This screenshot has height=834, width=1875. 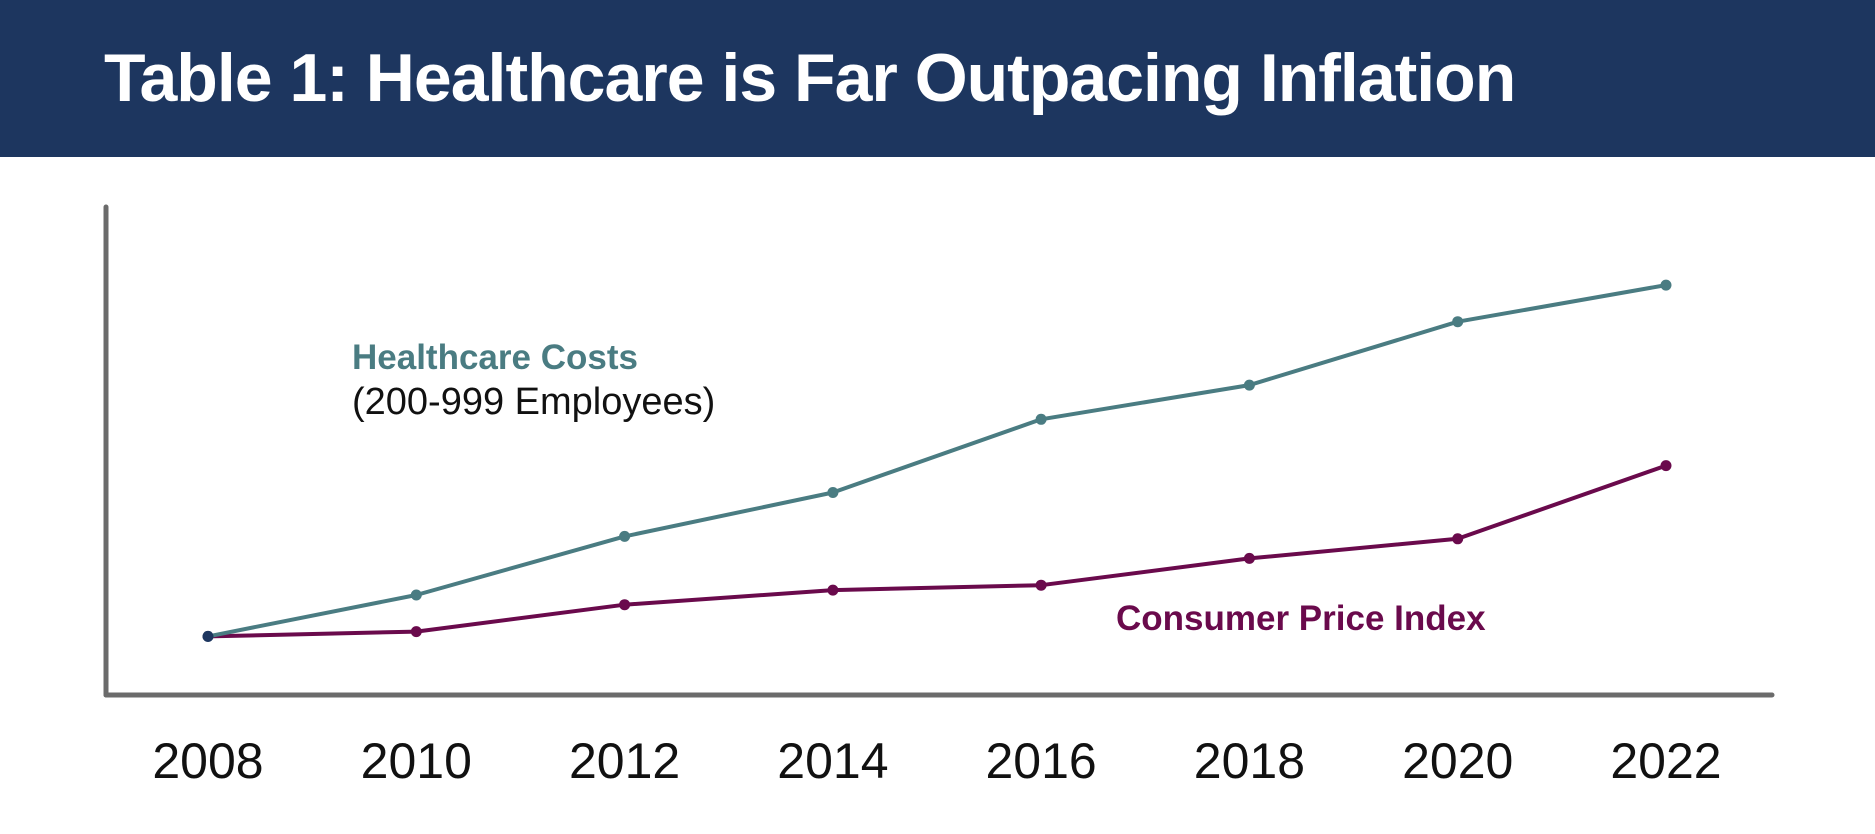 I want to click on consumer-price-index-point-2014, so click(x=833, y=590).